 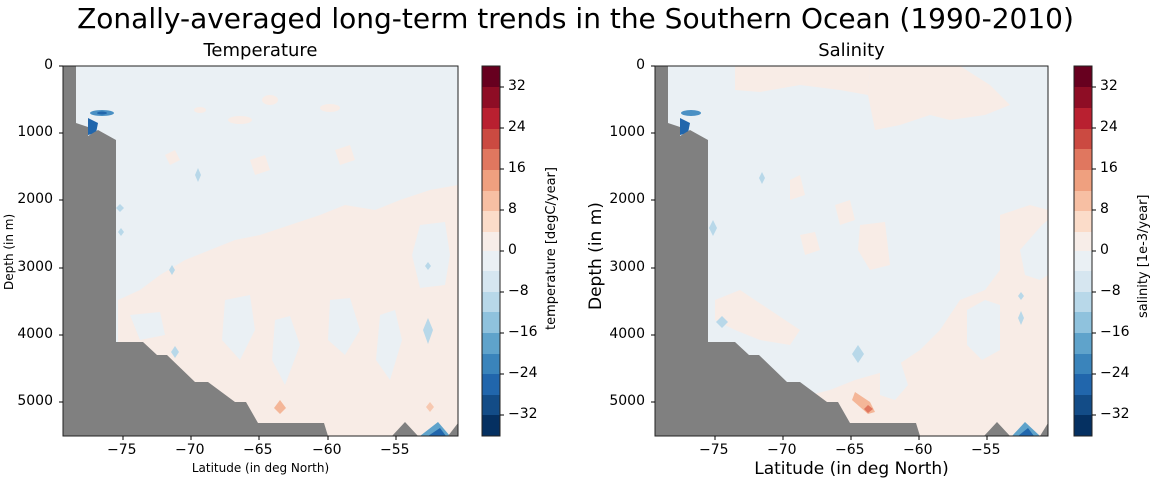 I want to click on temperature-ytick: 2000, so click(x=35, y=199).